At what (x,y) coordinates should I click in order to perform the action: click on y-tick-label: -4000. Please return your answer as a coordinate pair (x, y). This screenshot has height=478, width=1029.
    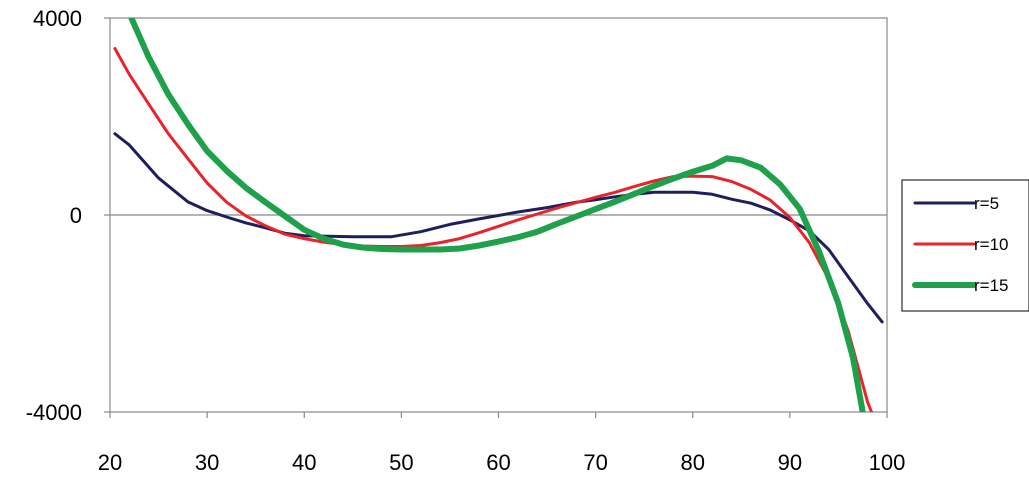
    Looking at the image, I should click on (54, 412).